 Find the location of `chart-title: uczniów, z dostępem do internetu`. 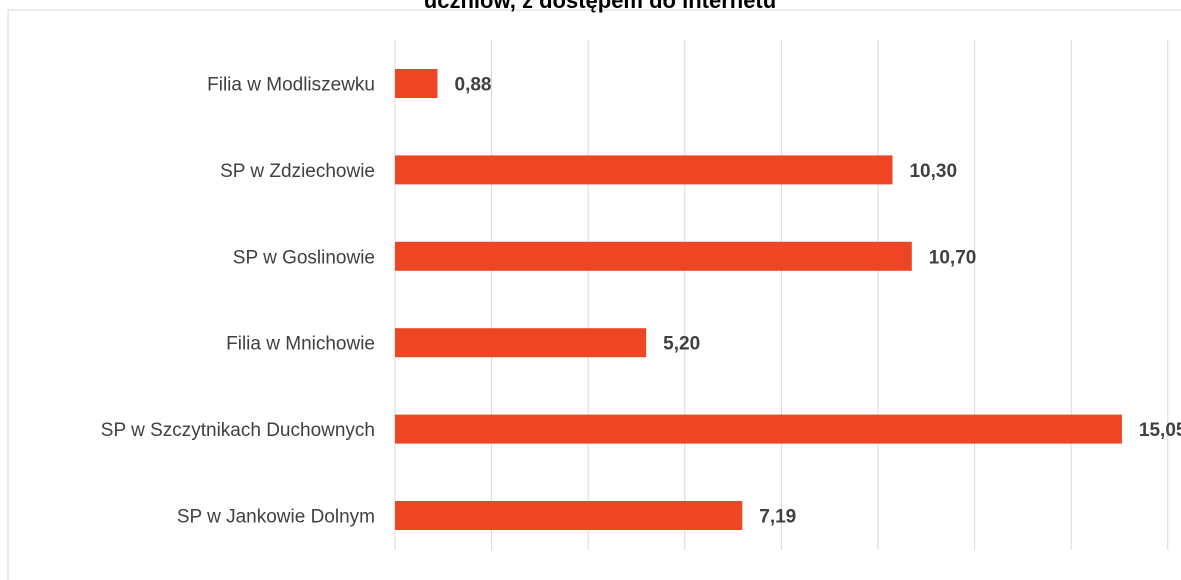

chart-title: uczniów, z dostępem do internetu is located at coordinates (600, 6).